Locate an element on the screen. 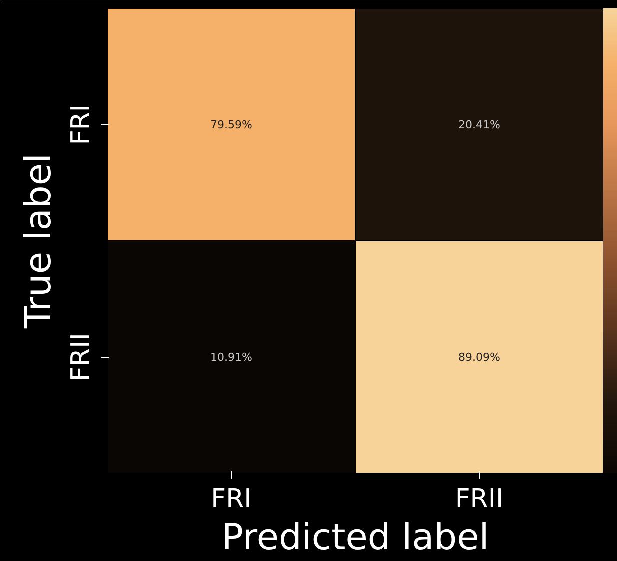 The image size is (617, 561). data-label: 89.09% is located at coordinates (479, 357).